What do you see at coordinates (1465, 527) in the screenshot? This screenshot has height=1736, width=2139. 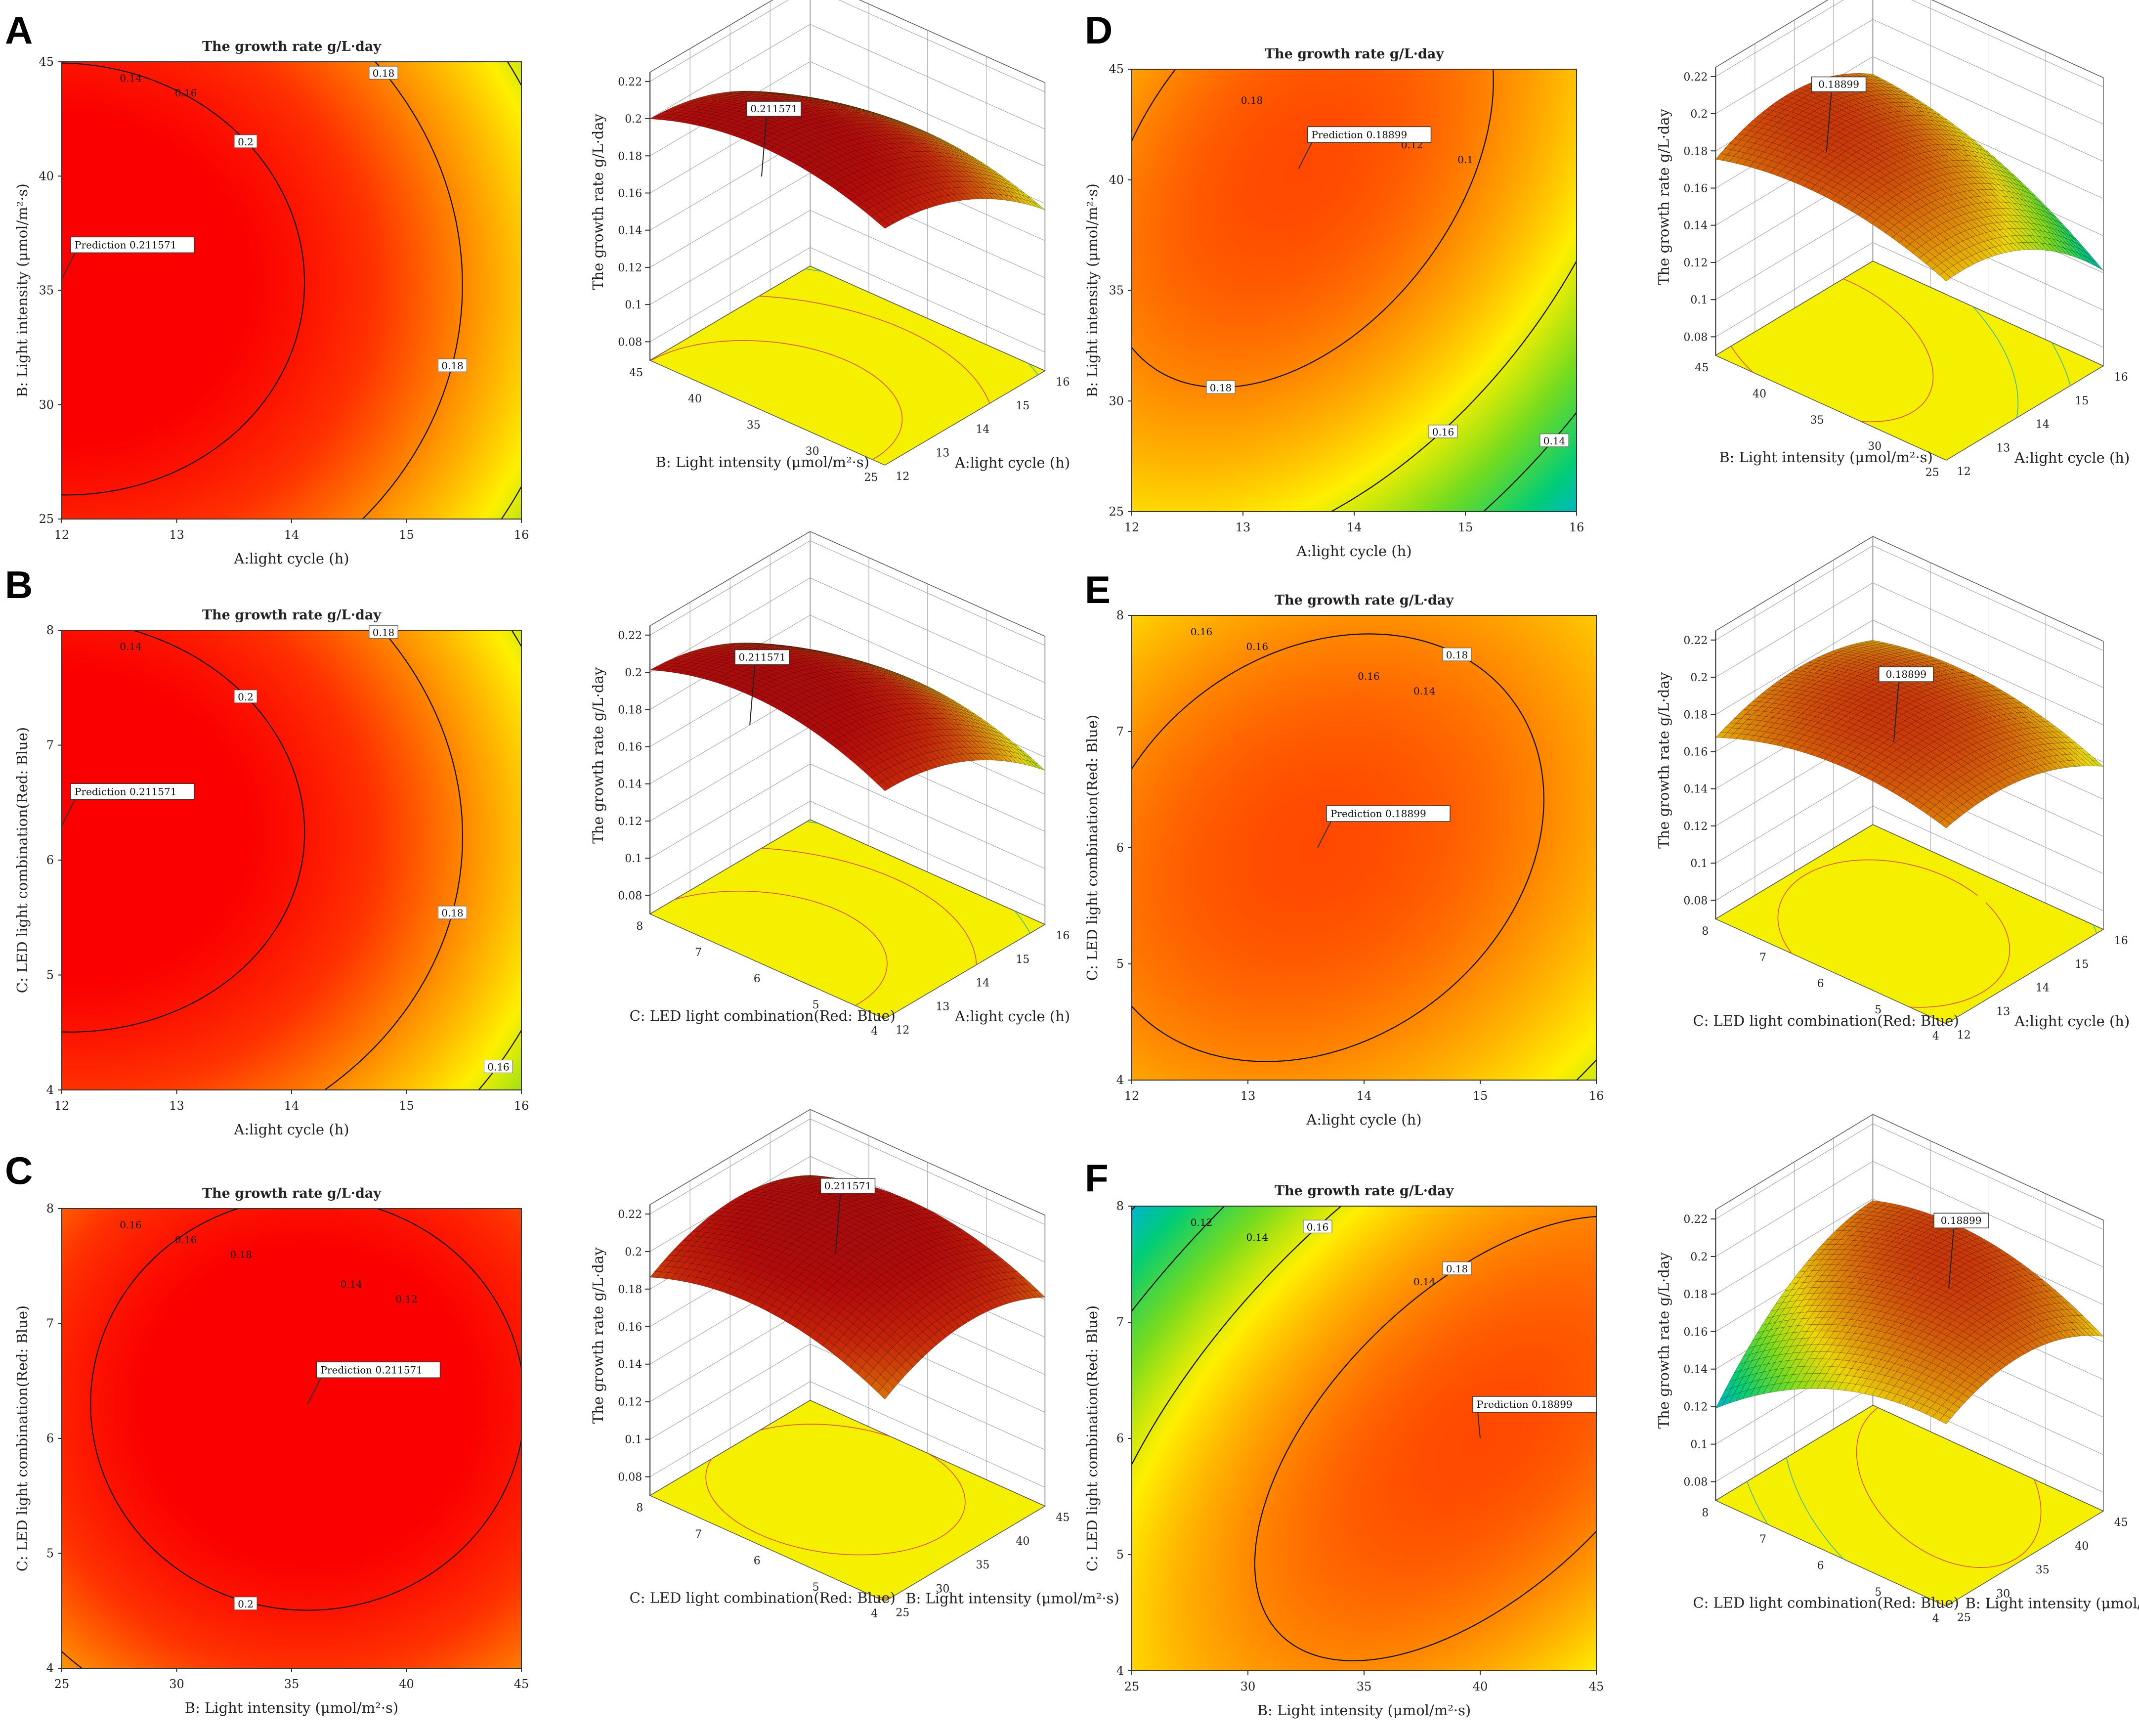 I see `x-tick-label: 15` at bounding box center [1465, 527].